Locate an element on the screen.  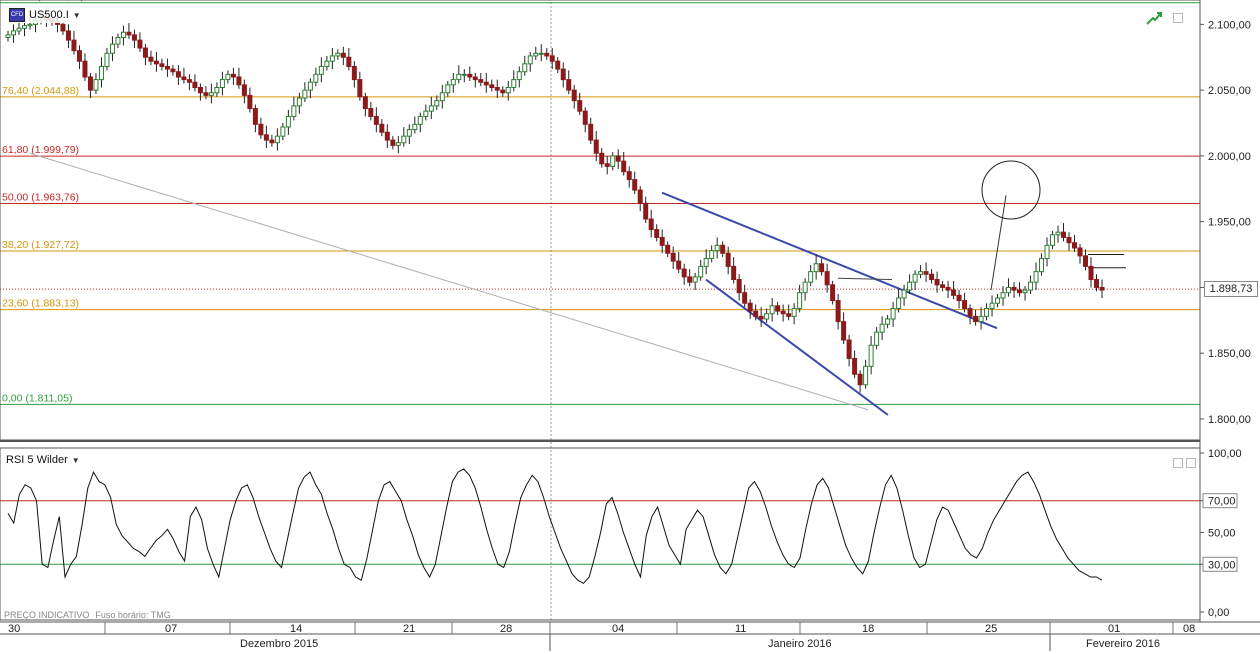
maximize-rsi-button is located at coordinates (1178, 463).